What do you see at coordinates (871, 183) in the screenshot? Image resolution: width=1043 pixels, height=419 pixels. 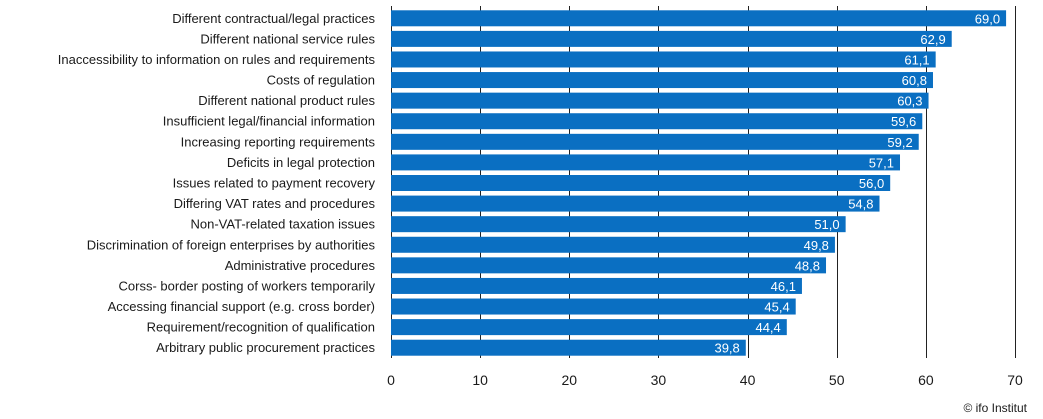 I see `value-label: 56,0` at bounding box center [871, 183].